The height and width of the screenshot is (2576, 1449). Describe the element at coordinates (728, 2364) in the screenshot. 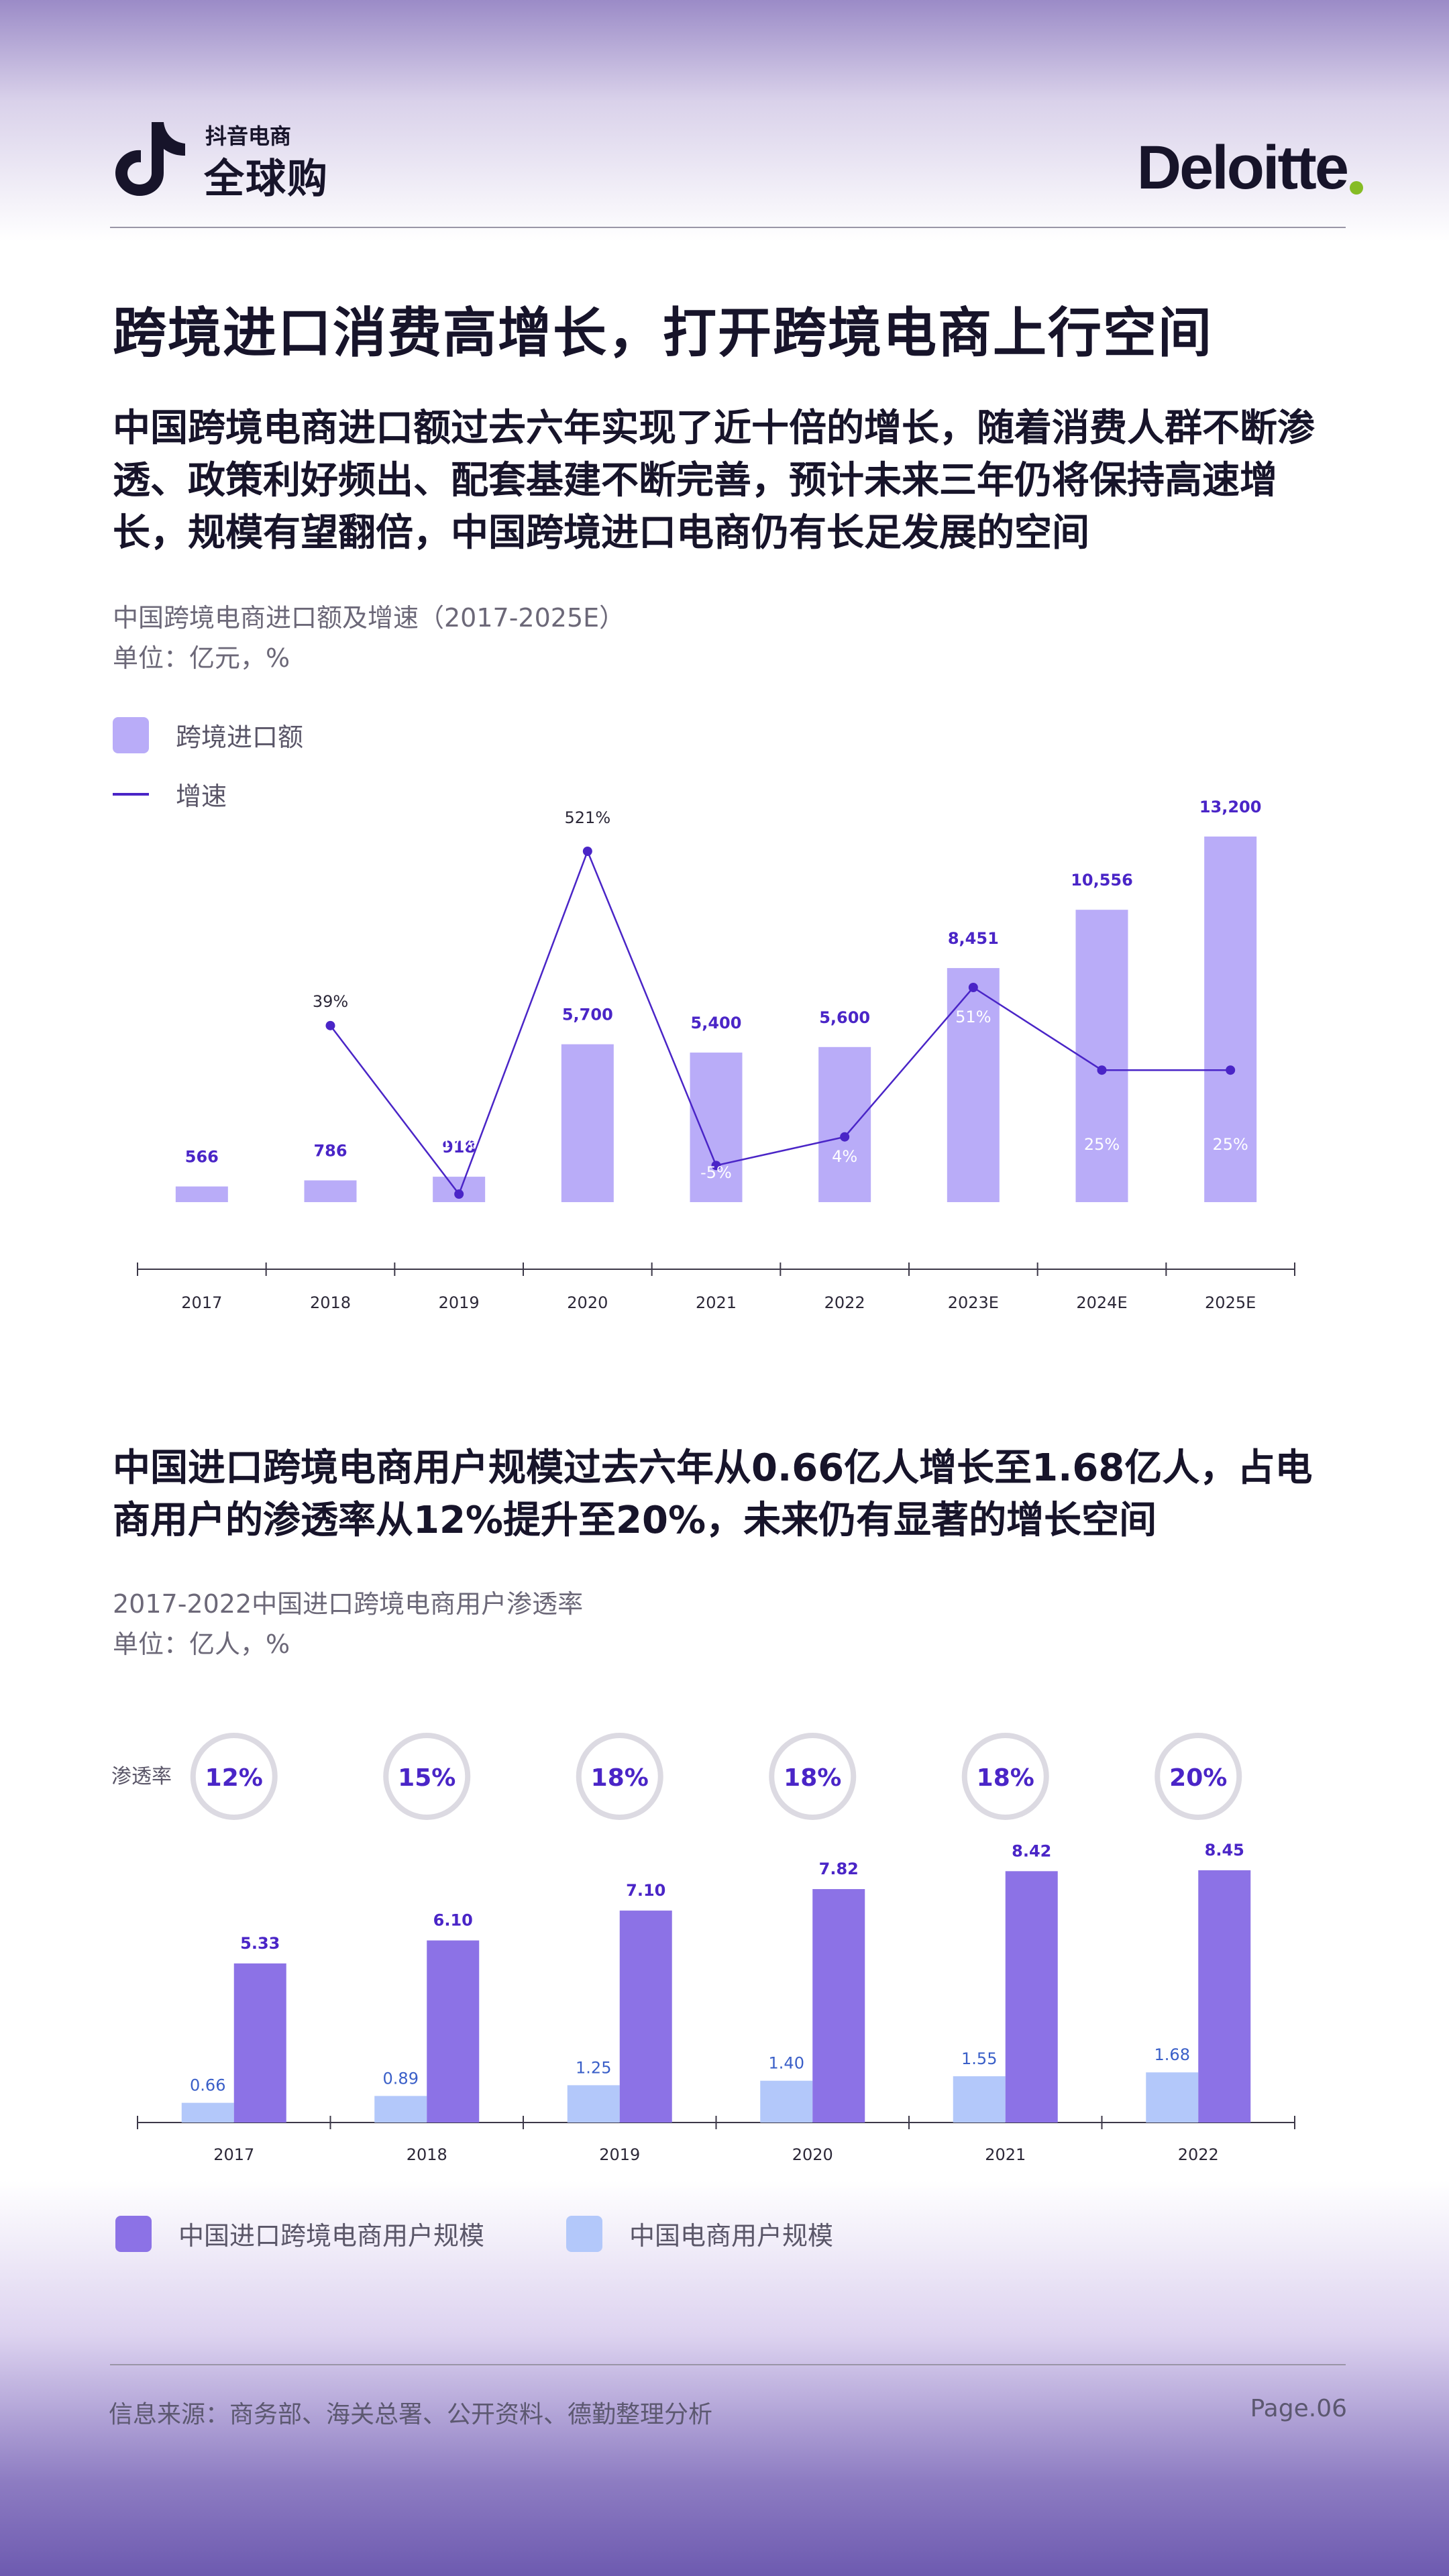

I see `footer-divider` at that location.